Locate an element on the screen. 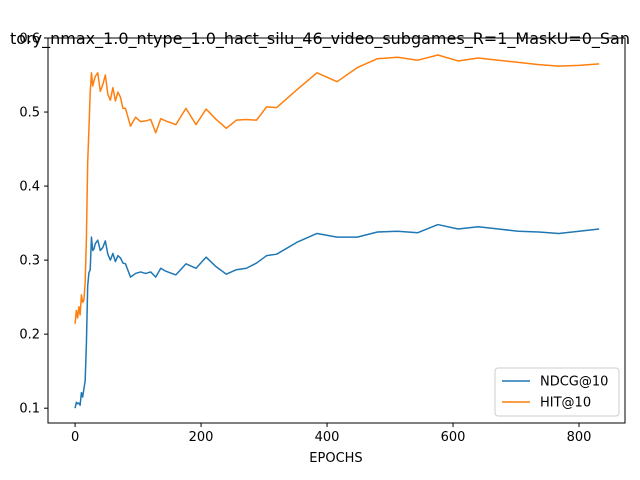 This screenshot has height=480, width=640. legend: NDCG@10 HIT@10 is located at coordinates (557, 392).